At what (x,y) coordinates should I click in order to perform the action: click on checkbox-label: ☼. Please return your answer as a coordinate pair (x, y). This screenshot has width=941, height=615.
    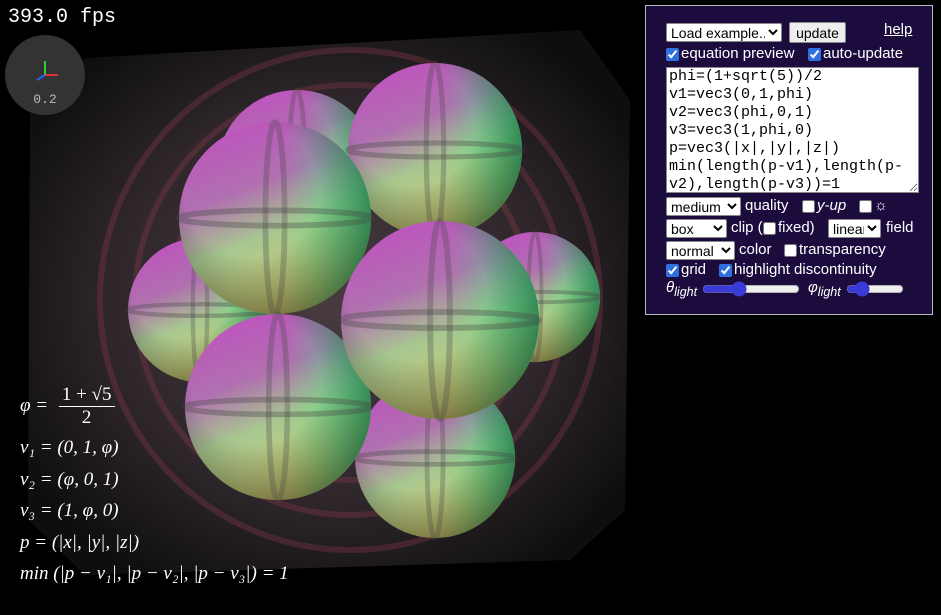
    Looking at the image, I should click on (881, 205).